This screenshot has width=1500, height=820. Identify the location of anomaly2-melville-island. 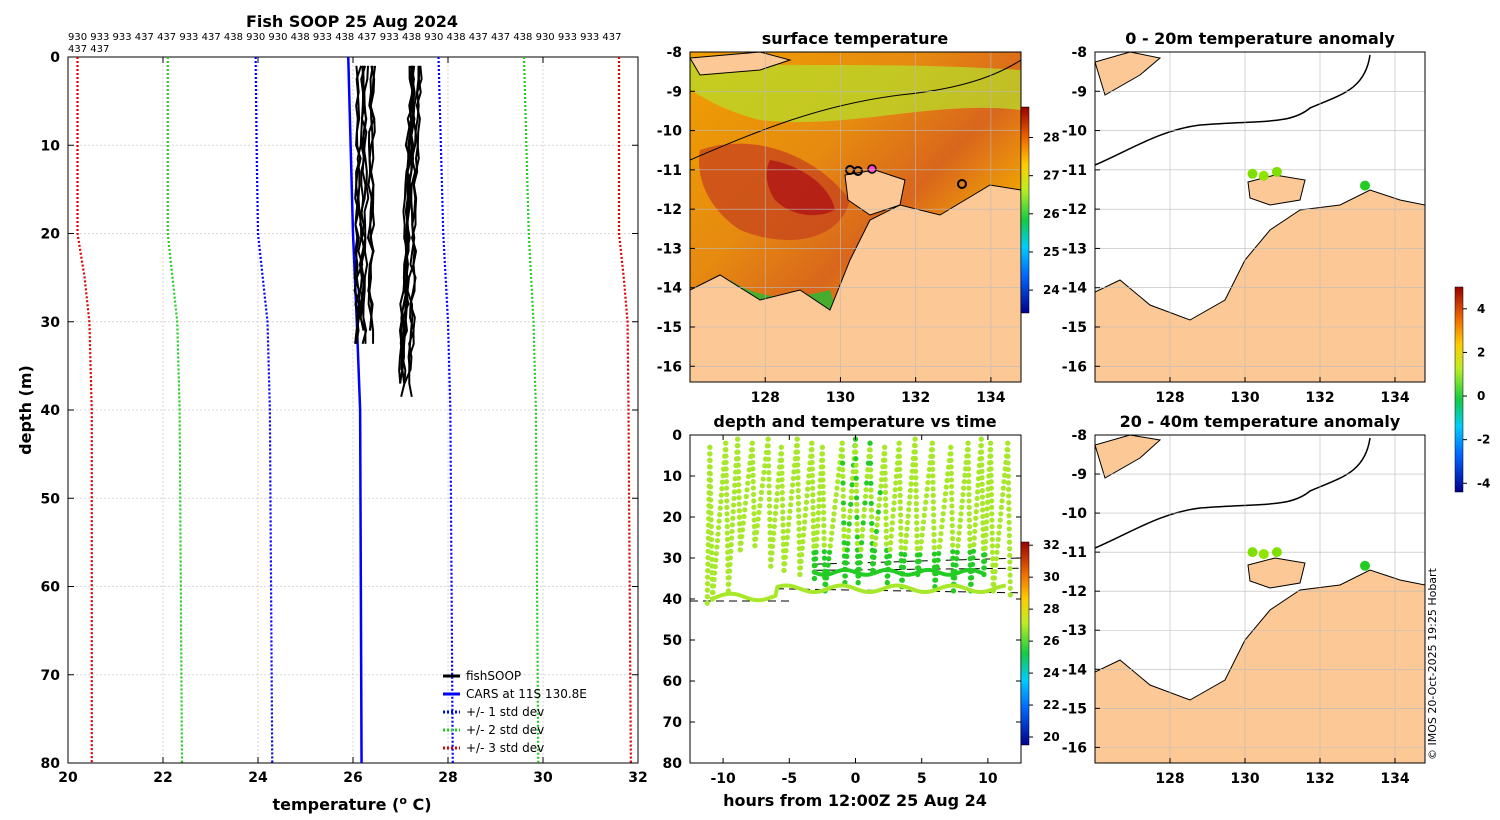
(1276, 573).